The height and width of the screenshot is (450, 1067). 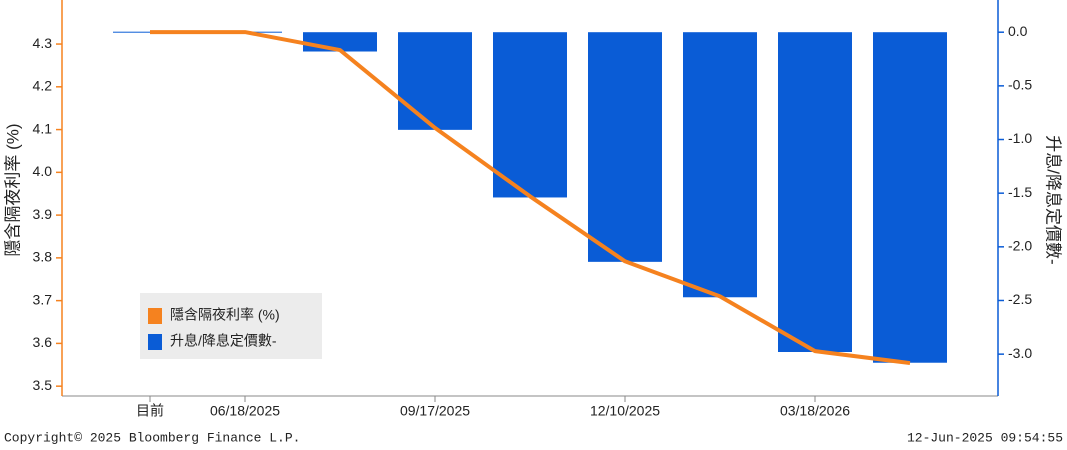 What do you see at coordinates (1020, 138) in the screenshot?
I see `y2-tick-label: -1.0` at bounding box center [1020, 138].